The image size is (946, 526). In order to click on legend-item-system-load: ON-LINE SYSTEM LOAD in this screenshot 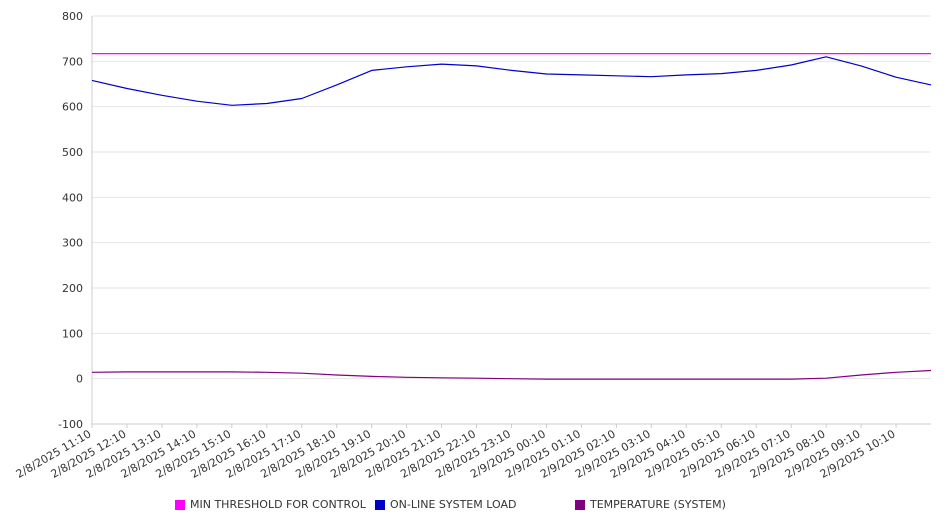, I will do `click(445, 504)`.